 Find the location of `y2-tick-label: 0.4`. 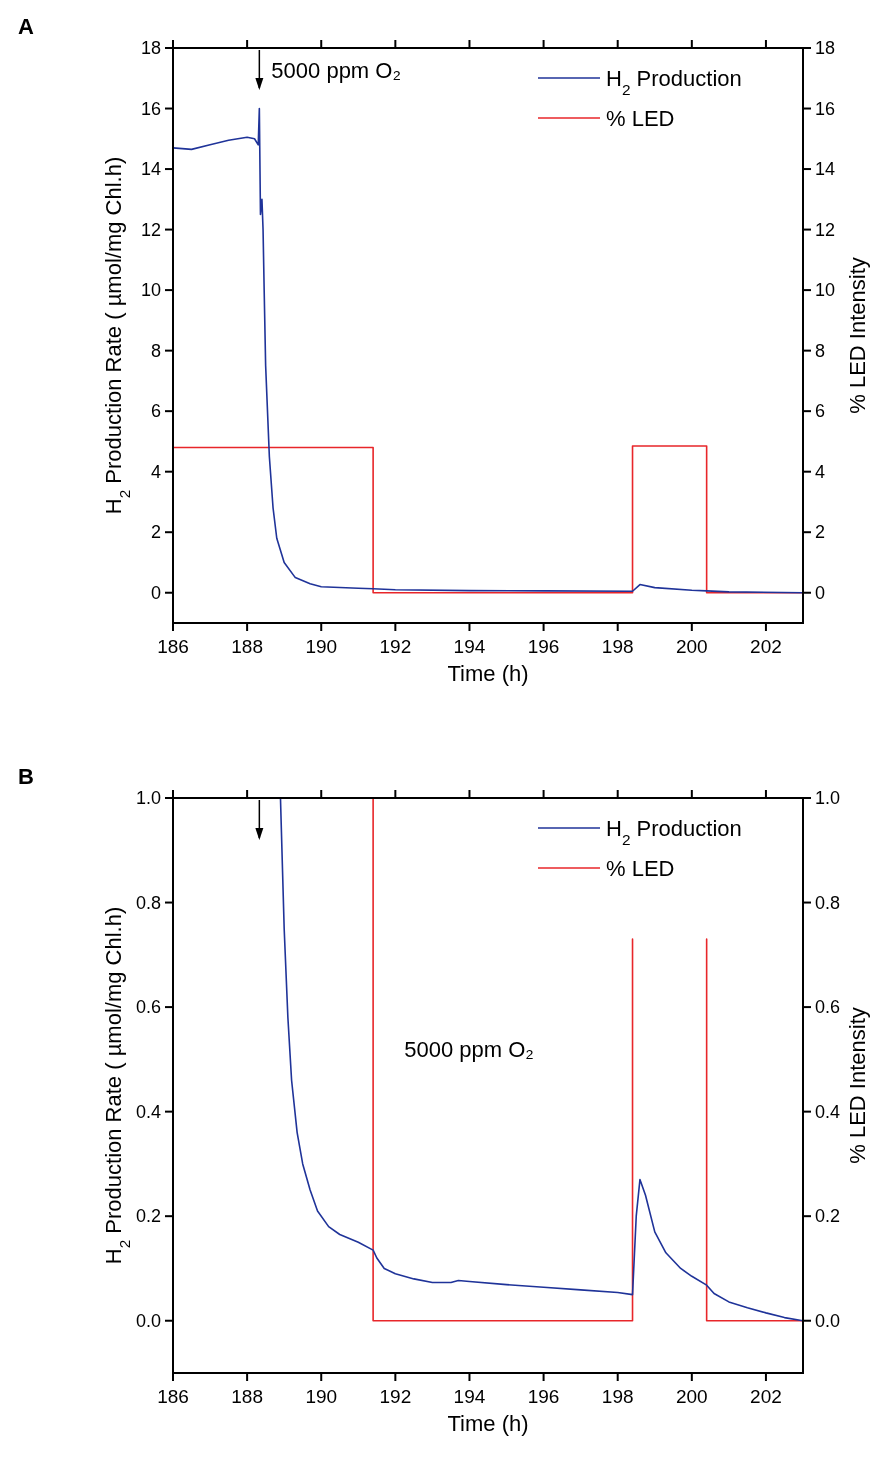

y2-tick-label: 0.4 is located at coordinates (828, 1111).